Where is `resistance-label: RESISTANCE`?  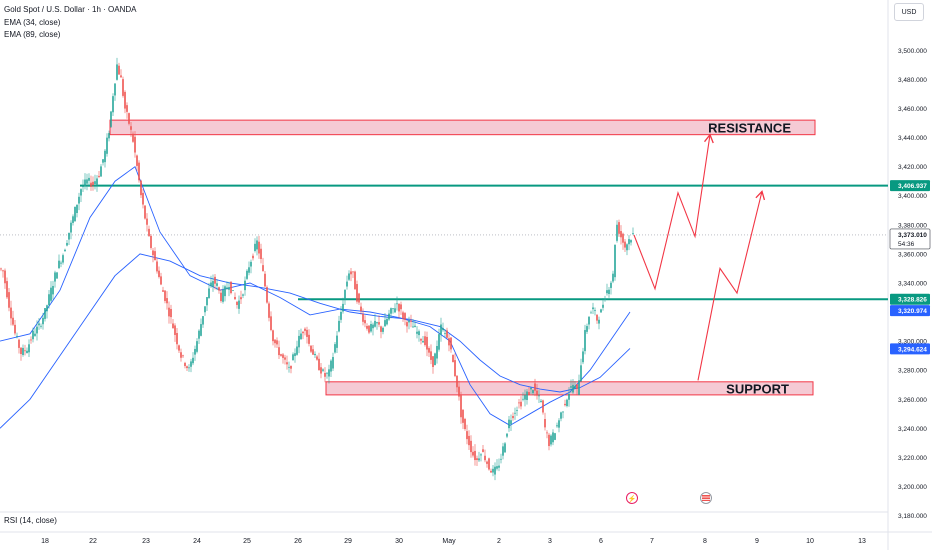
resistance-label: RESISTANCE is located at coordinates (749, 127).